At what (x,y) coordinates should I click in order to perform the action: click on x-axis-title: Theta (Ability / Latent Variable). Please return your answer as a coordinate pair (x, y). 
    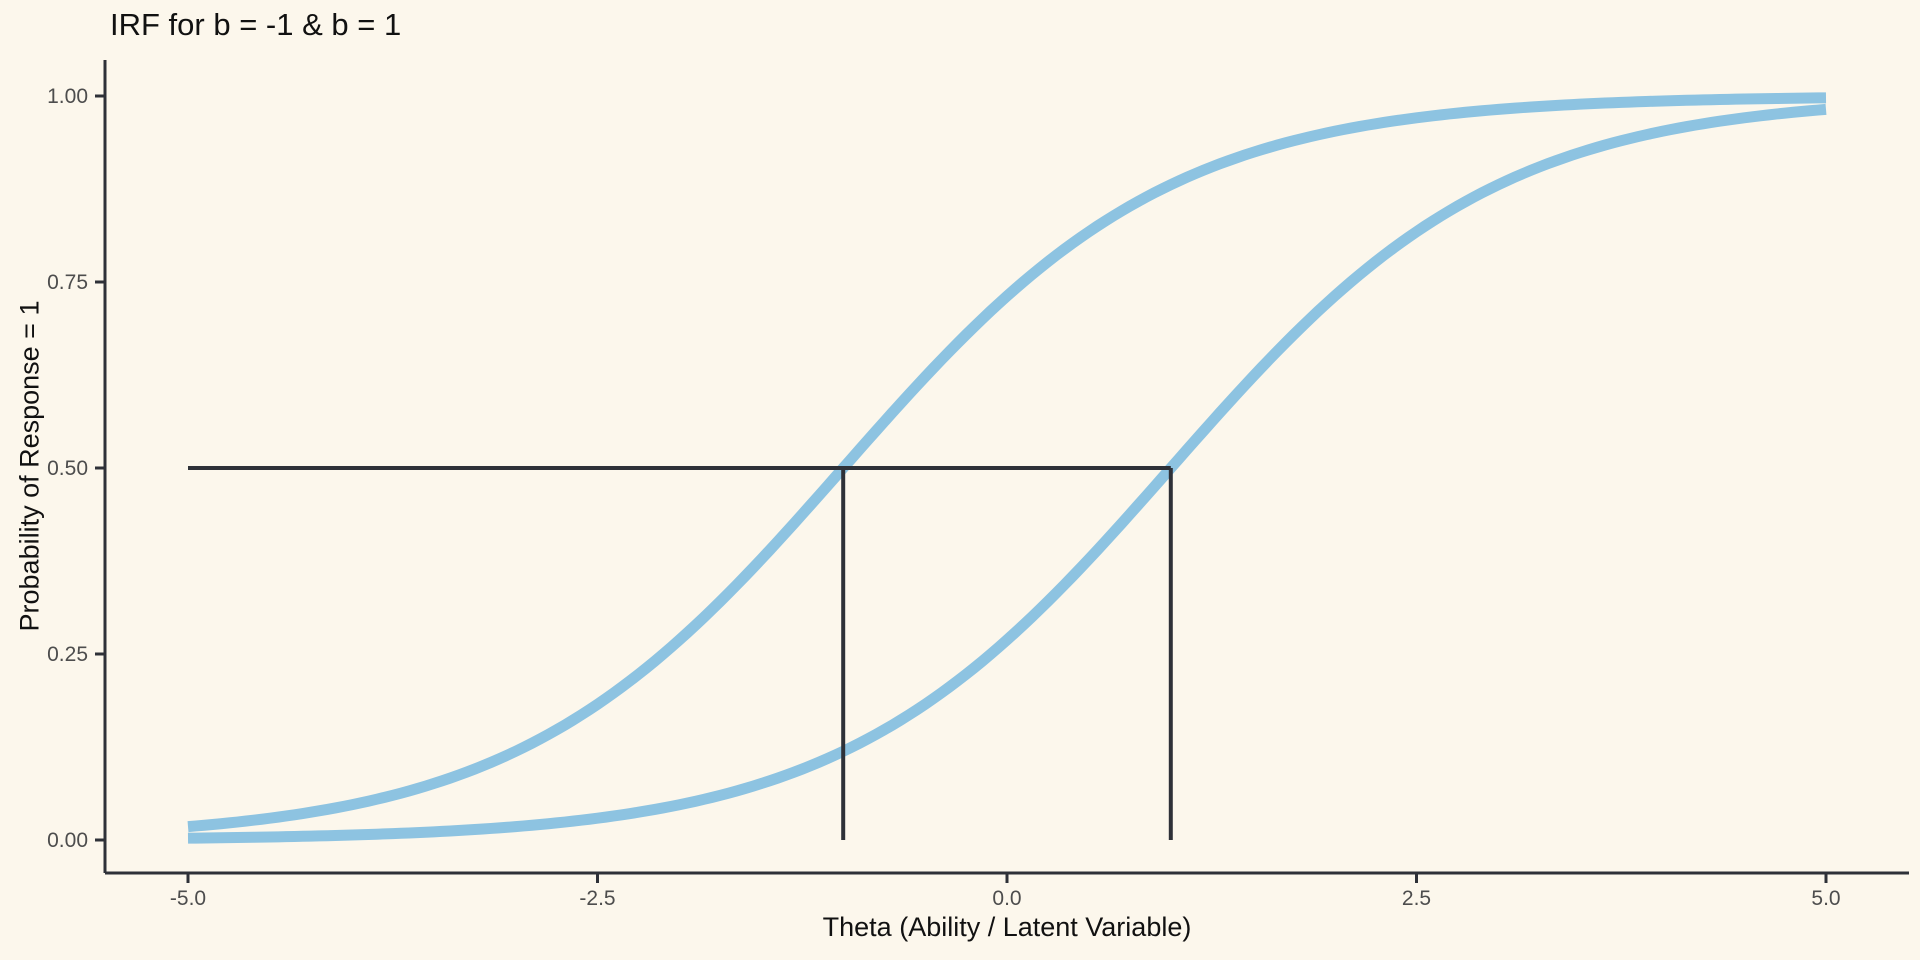
    Looking at the image, I should click on (1007, 927).